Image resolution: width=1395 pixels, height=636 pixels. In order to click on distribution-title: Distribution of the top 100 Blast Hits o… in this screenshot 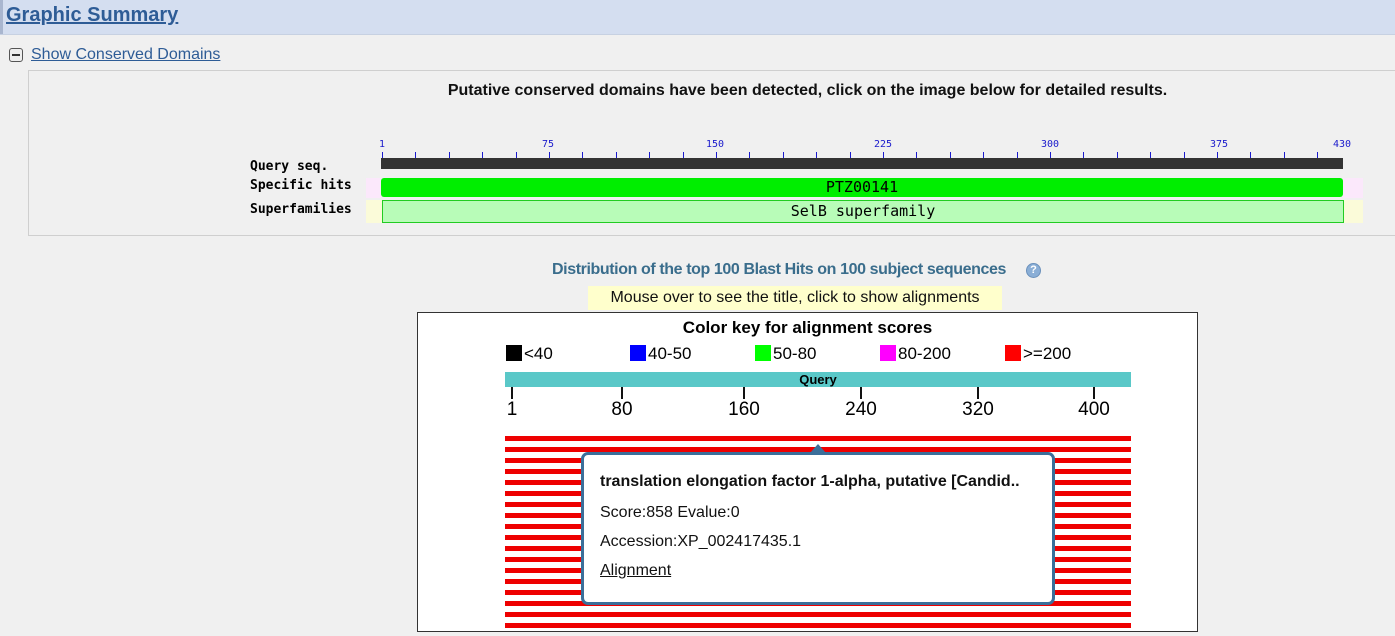, I will do `click(779, 269)`.